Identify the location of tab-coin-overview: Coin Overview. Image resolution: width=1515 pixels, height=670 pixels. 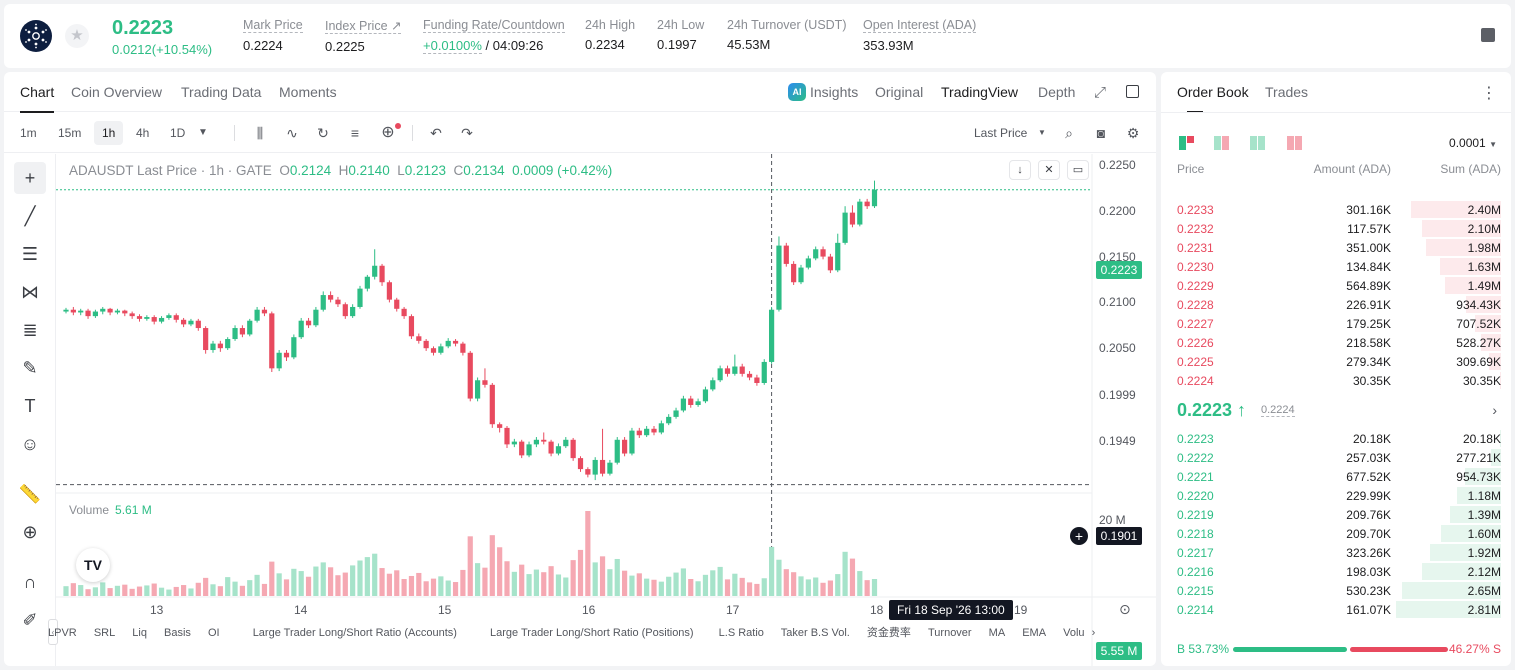
(117, 92).